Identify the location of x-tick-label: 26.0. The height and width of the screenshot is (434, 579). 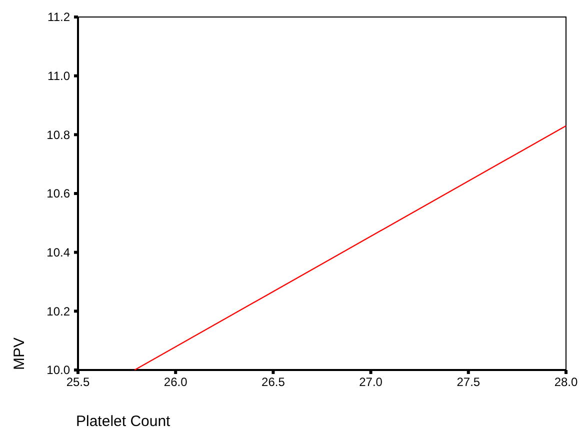
(176, 382).